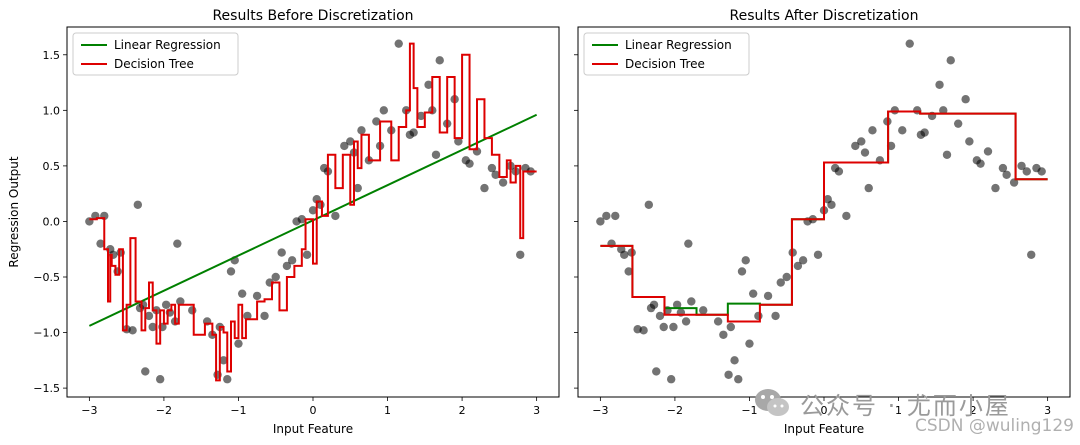 This screenshot has width=1080, height=445. Describe the element at coordinates (675, 410) in the screenshot. I see `x-tick-label: −2` at that location.